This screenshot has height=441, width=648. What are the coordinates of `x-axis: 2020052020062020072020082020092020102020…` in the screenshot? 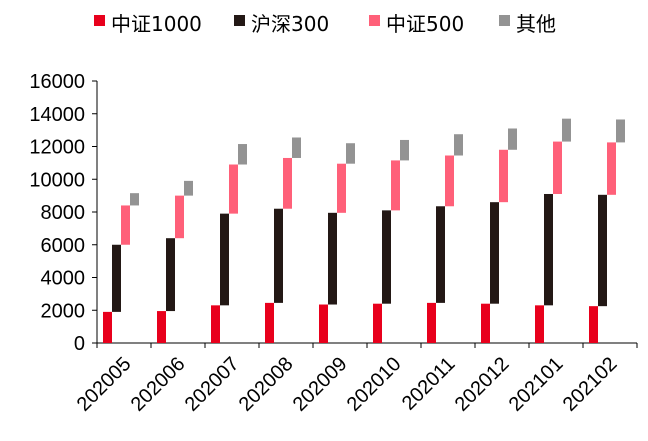 It's located at (355, 379).